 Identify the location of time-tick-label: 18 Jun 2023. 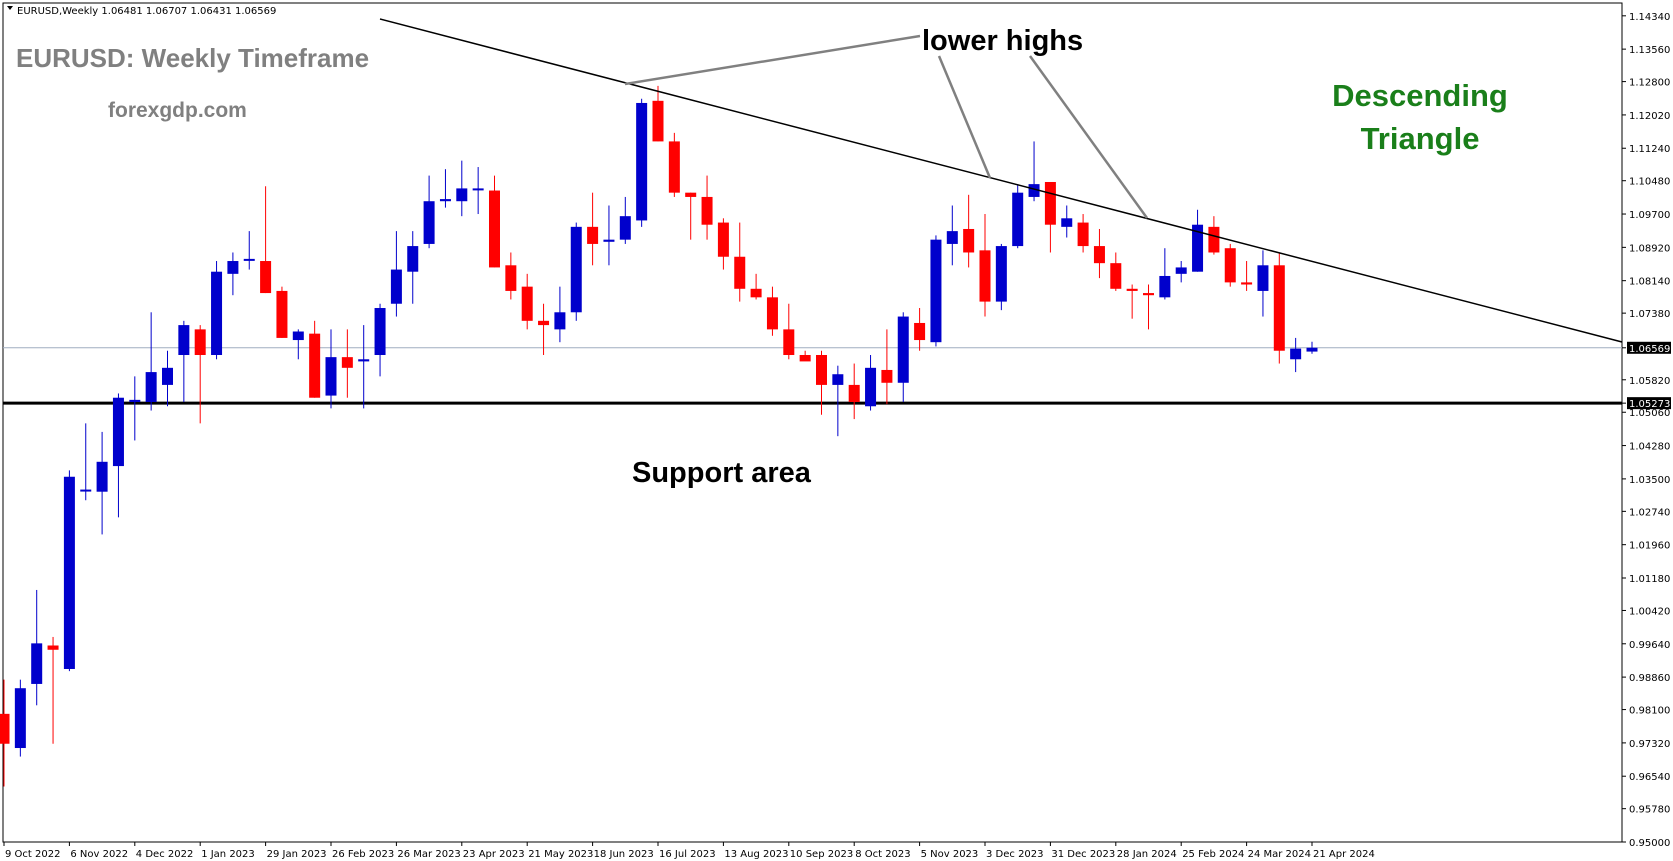
(624, 854).